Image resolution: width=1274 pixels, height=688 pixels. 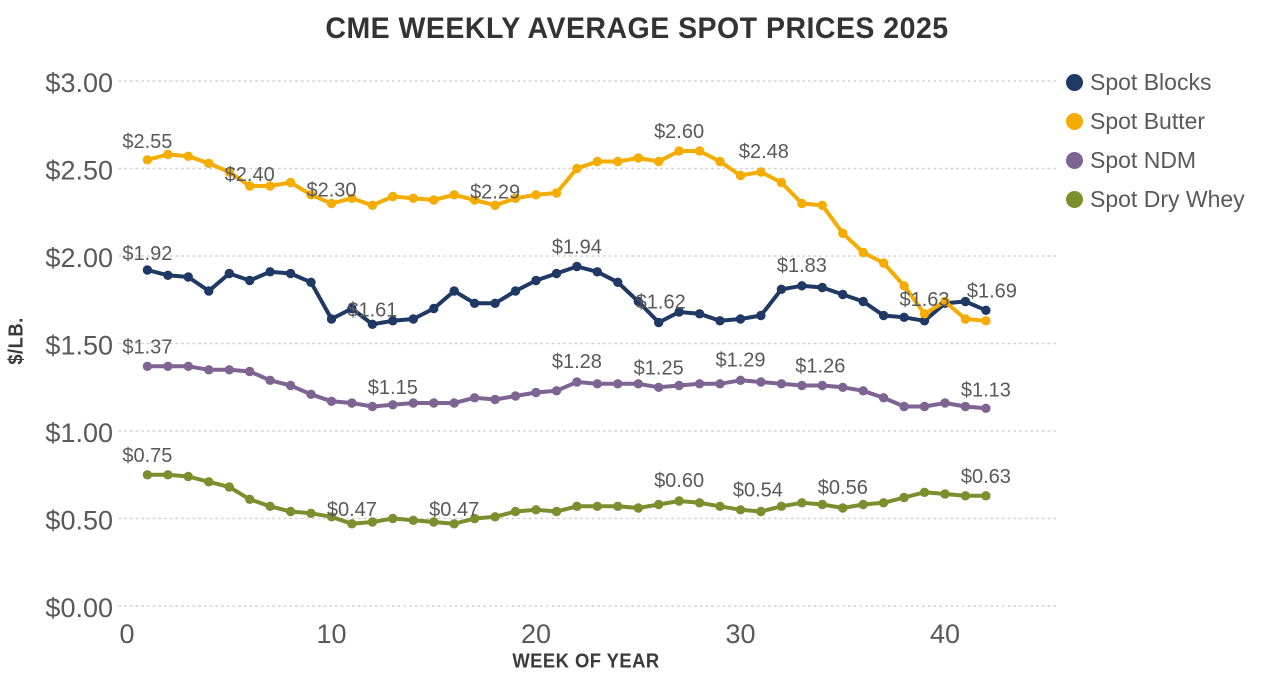 What do you see at coordinates (495, 192) in the screenshot?
I see `svg-text: $2.29` at bounding box center [495, 192].